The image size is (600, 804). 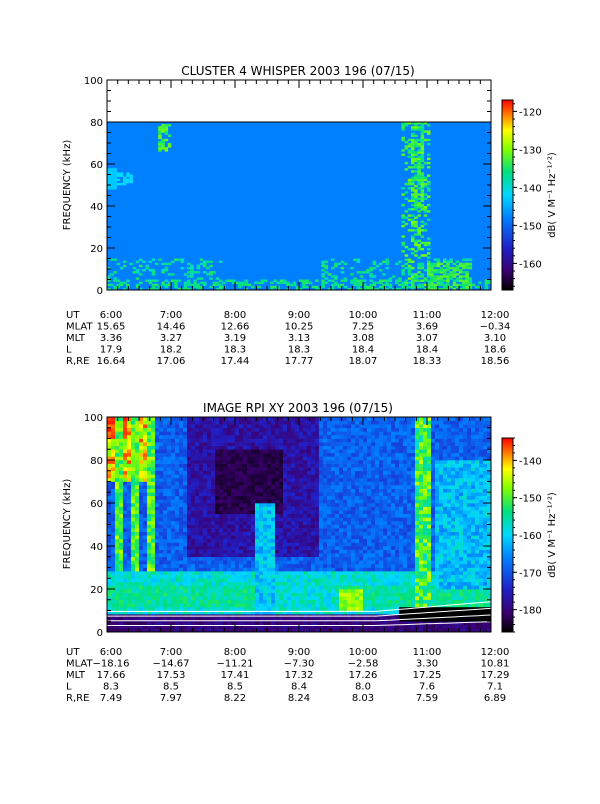 What do you see at coordinates (363, 350) in the screenshot?
I see `ephemeris-value: 18.4` at bounding box center [363, 350].